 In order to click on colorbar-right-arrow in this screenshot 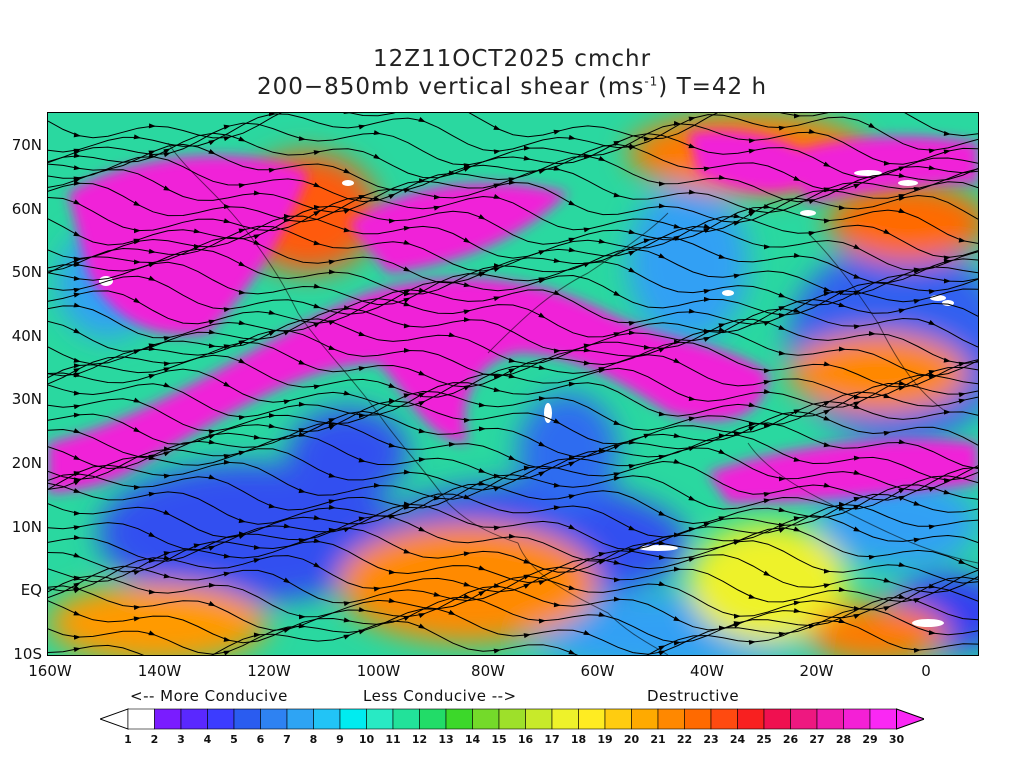, I will do `click(910, 719)`.